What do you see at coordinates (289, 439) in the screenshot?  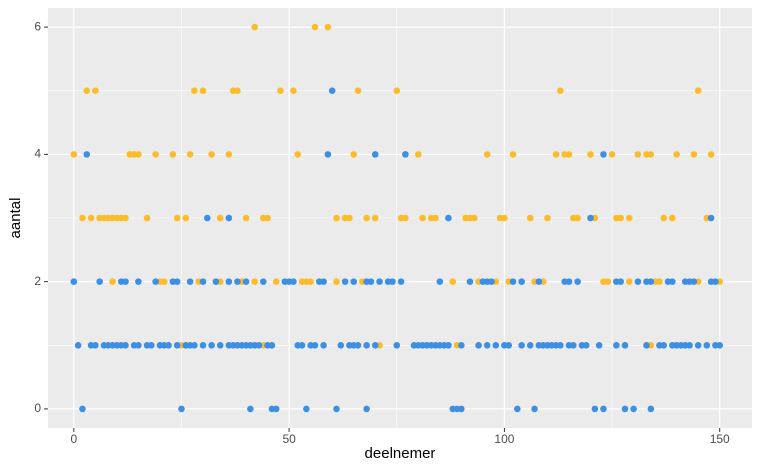 I see `x-tick-label: 50` at bounding box center [289, 439].